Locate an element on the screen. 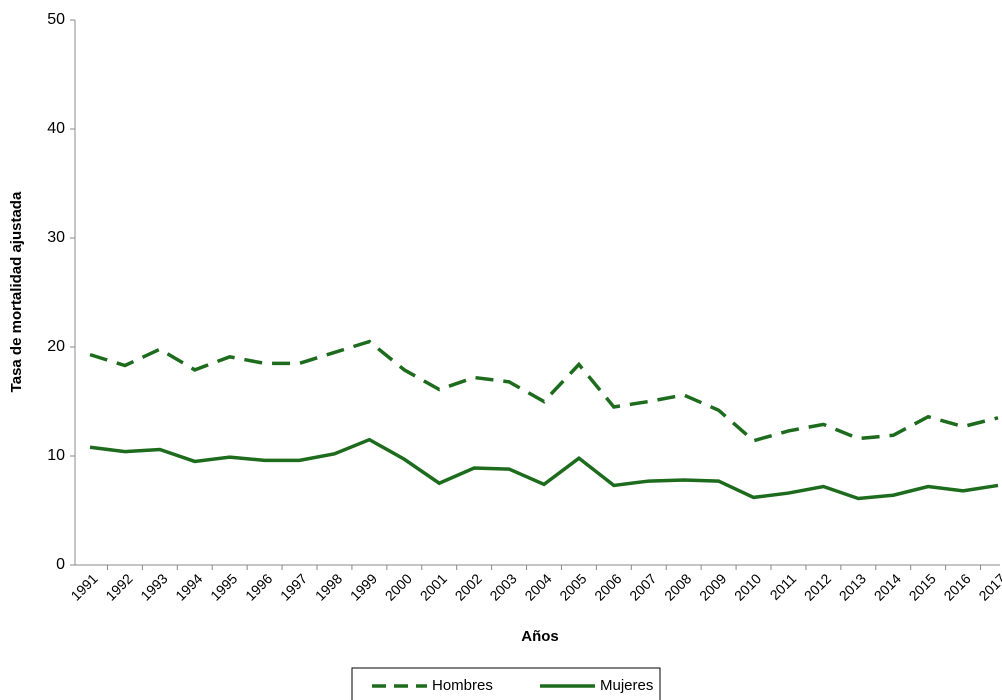 The width and height of the screenshot is (1002, 700). y-axis-label: Tasa de mortalidad ajustada is located at coordinates (16, 291).